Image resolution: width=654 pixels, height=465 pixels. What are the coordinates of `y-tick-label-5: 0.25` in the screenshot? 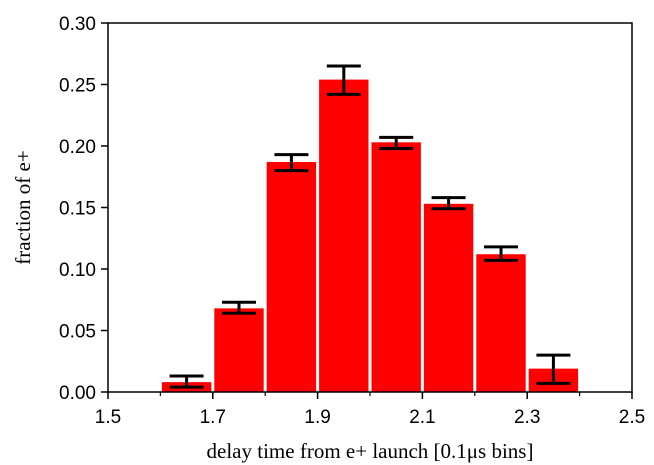 It's located at (77, 86).